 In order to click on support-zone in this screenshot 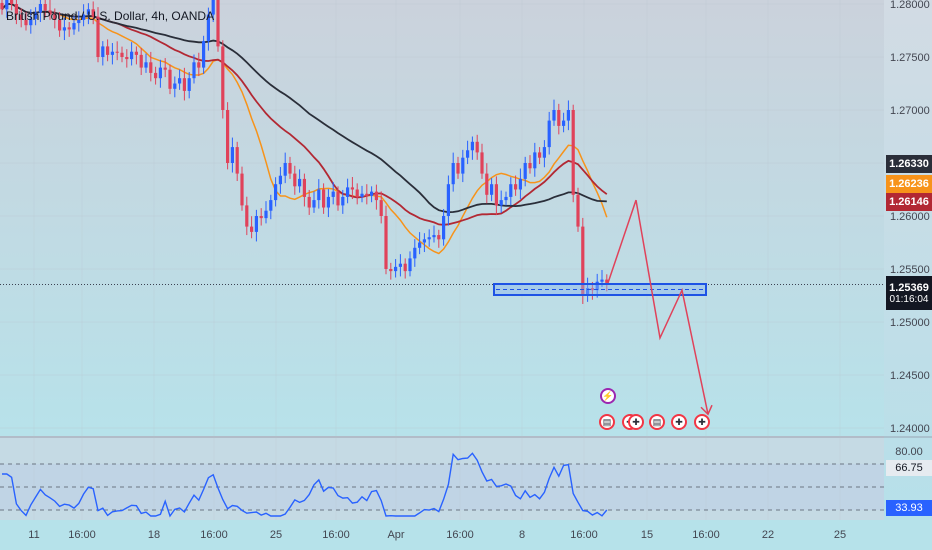, I will do `click(600, 289)`.